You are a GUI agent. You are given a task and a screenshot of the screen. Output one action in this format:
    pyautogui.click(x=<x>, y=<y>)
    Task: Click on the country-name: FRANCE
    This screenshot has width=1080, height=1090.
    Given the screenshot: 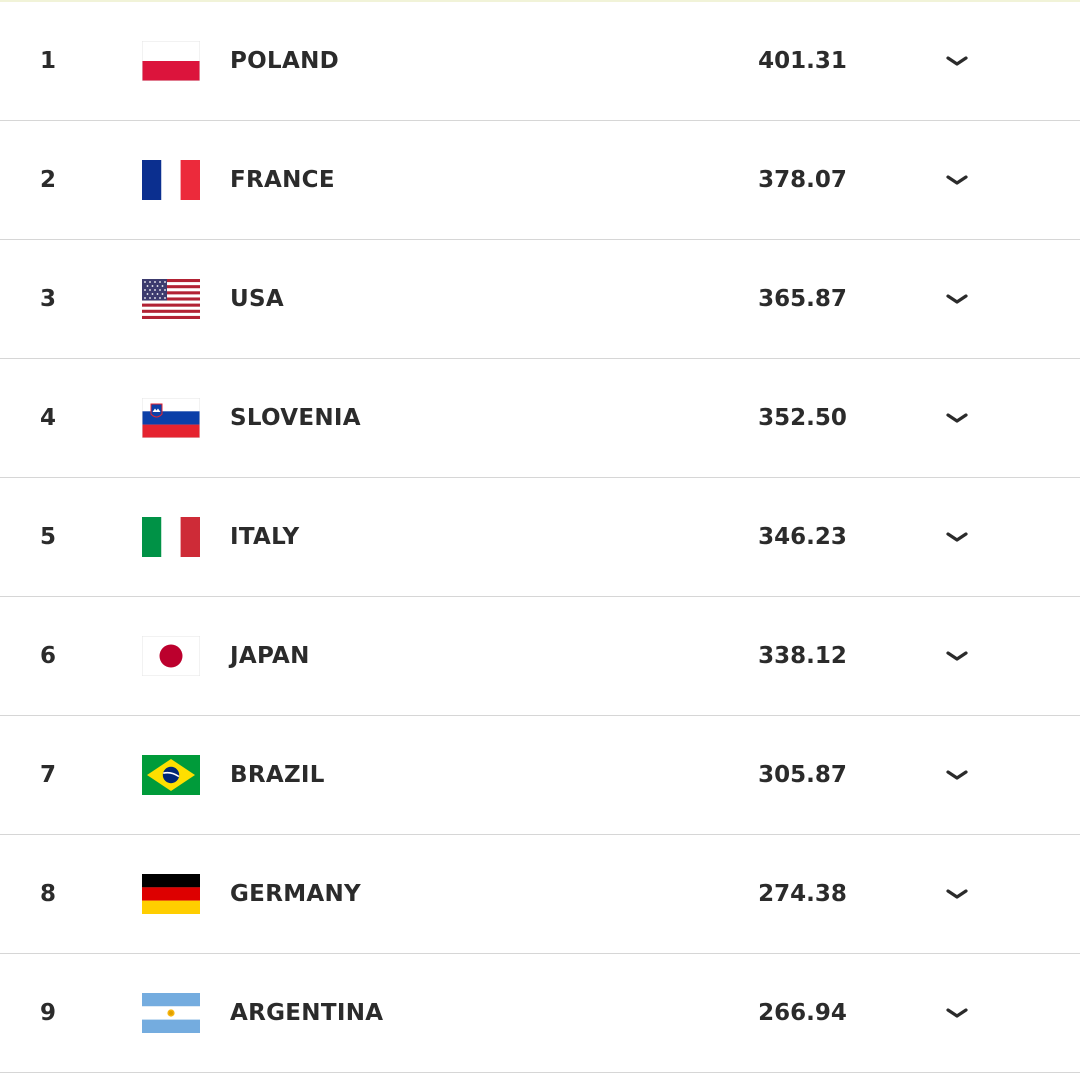 What is the action you would take?
    pyautogui.click(x=282, y=180)
    